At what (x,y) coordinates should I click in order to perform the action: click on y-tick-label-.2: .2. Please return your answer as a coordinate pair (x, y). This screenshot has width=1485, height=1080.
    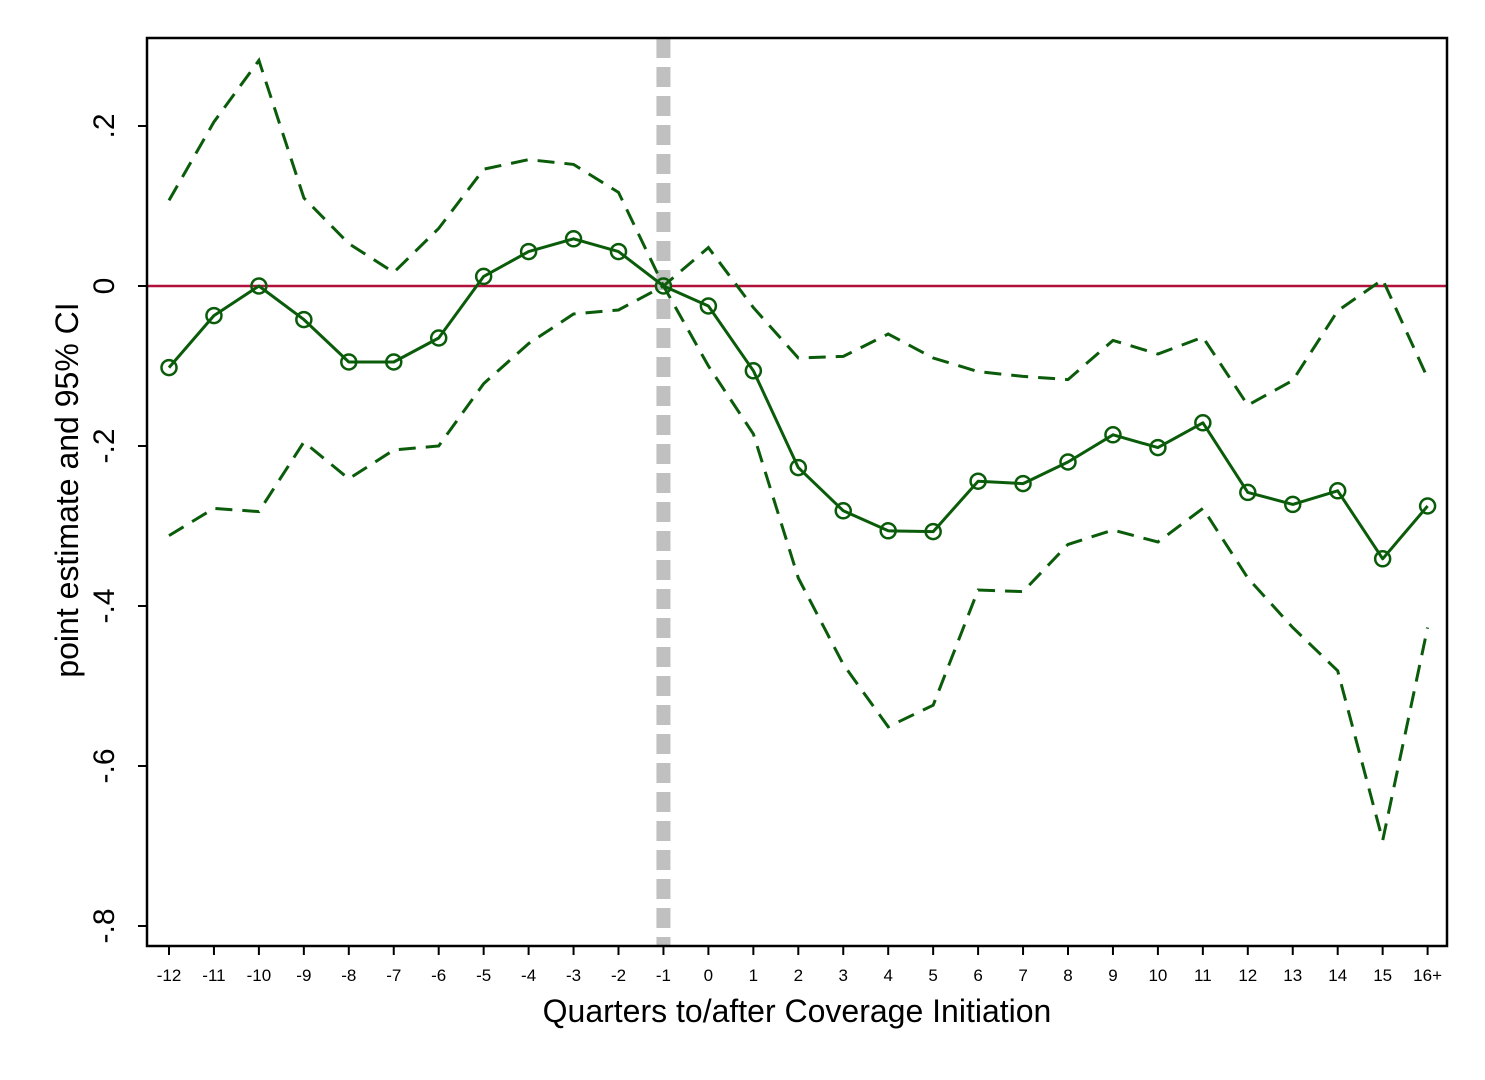
    Looking at the image, I should click on (104, 125).